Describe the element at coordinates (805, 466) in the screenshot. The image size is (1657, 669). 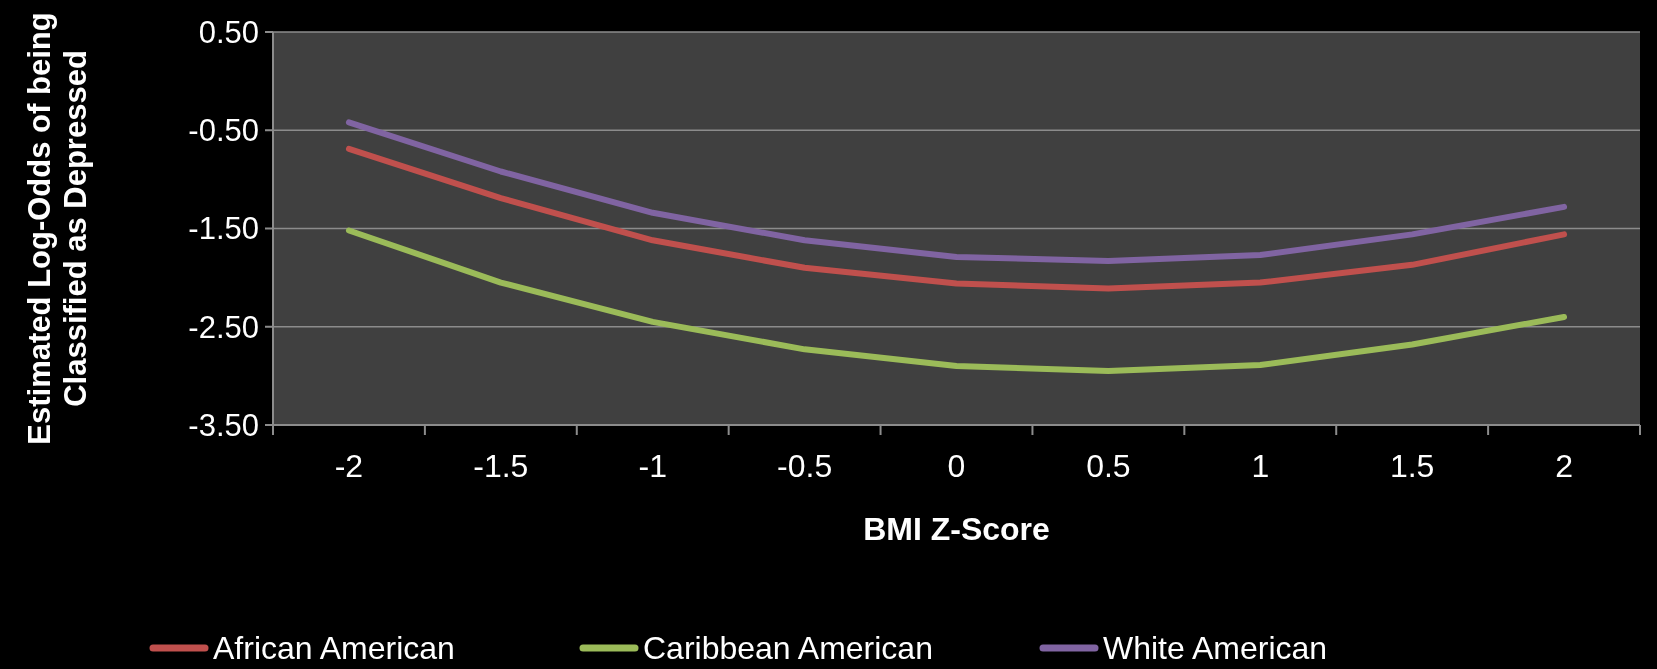
I see `x-tick-label: -0.5` at that location.